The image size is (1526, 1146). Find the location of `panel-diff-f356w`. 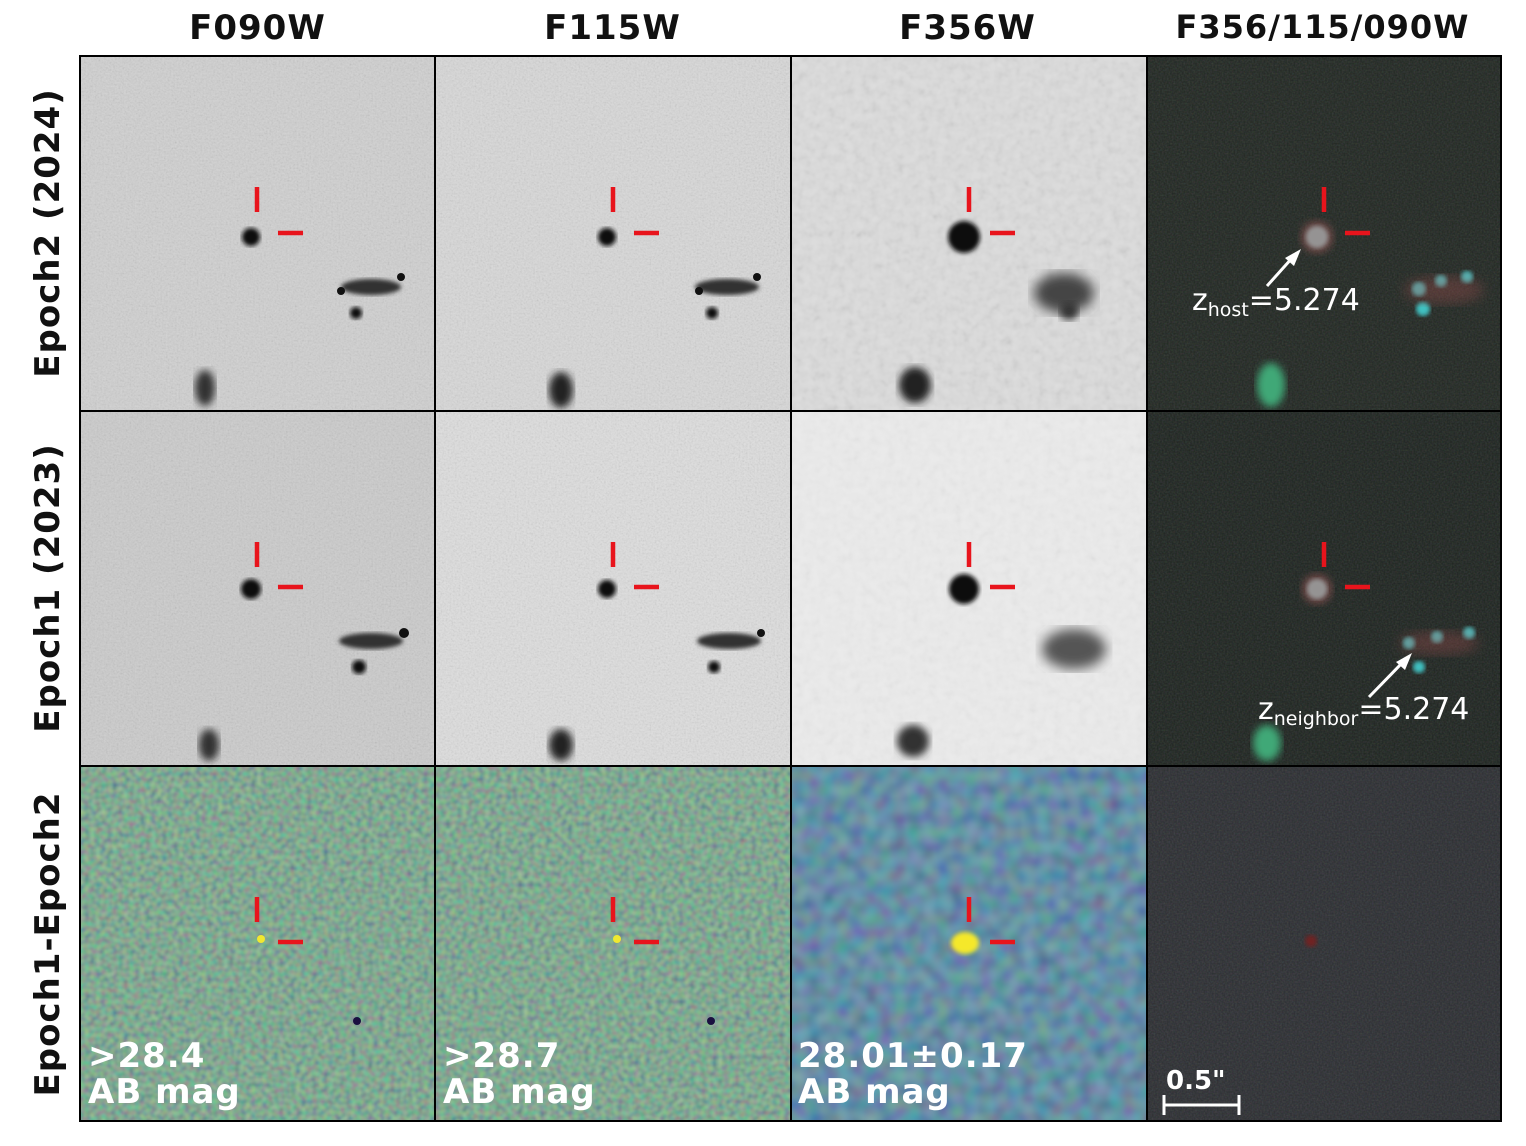

panel-diff-f356w is located at coordinates (969, 944).